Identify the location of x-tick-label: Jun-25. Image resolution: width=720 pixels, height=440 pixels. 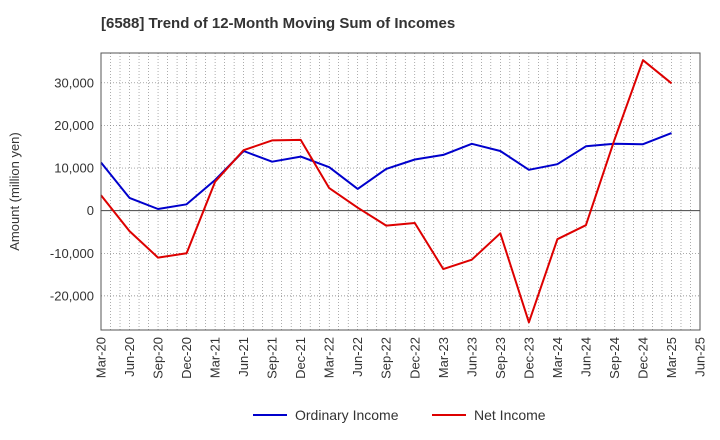
(700, 357).